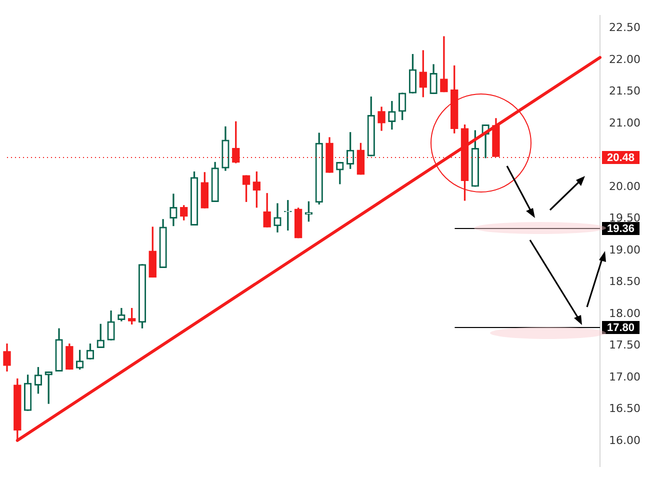 The image size is (659, 482). What do you see at coordinates (624, 313) in the screenshot?
I see `y-tick-label: 18.00` at bounding box center [624, 313].